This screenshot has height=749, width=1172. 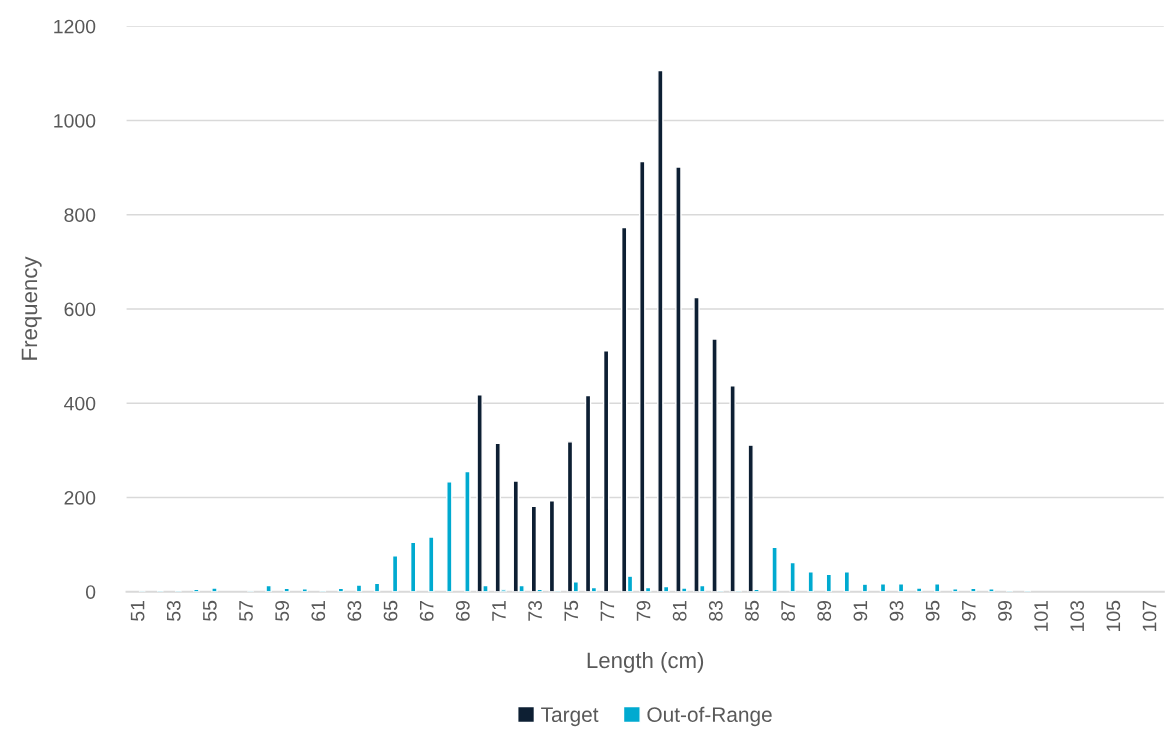 What do you see at coordinates (643, 610) in the screenshot?
I see `x-tick-label: 79` at bounding box center [643, 610].